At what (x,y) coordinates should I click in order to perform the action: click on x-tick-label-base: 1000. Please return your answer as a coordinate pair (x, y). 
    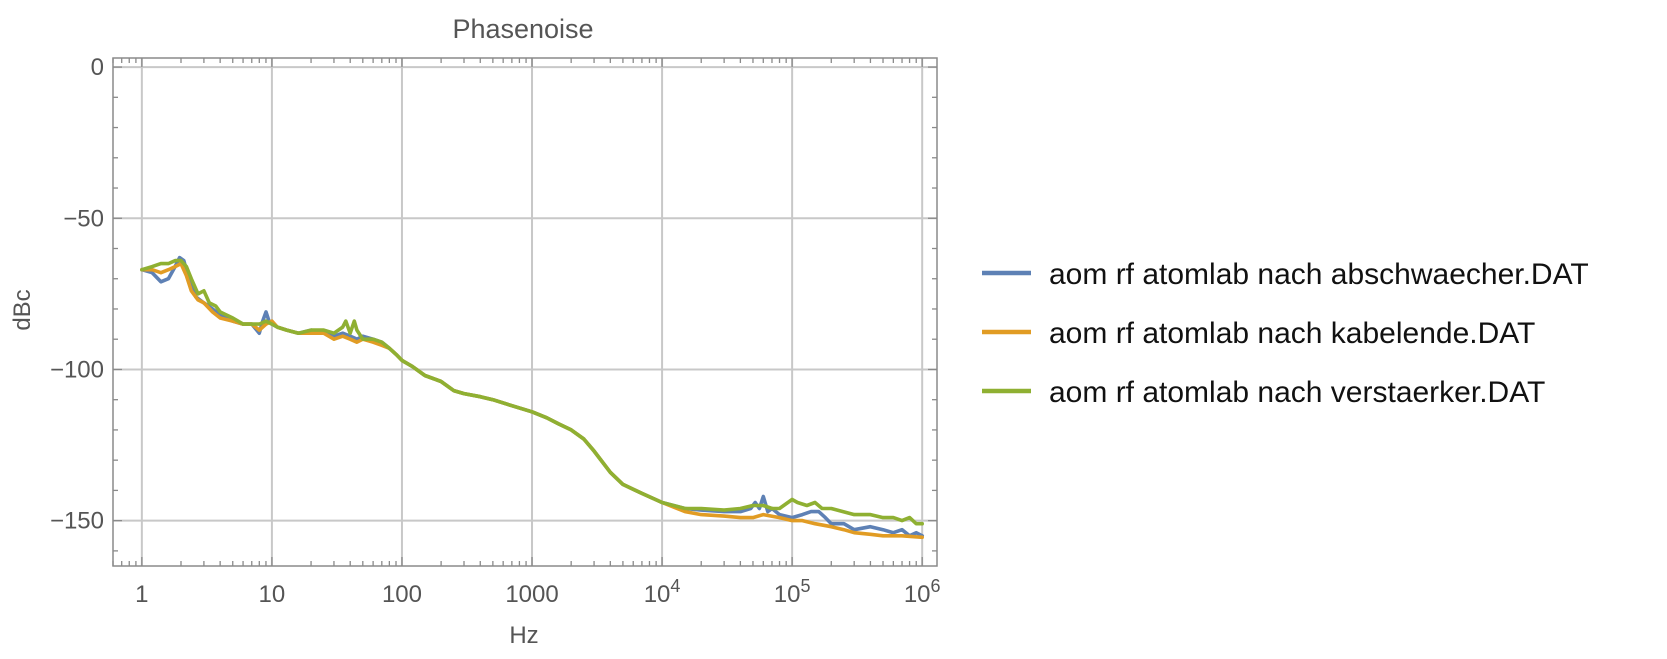
    Looking at the image, I should click on (531, 594).